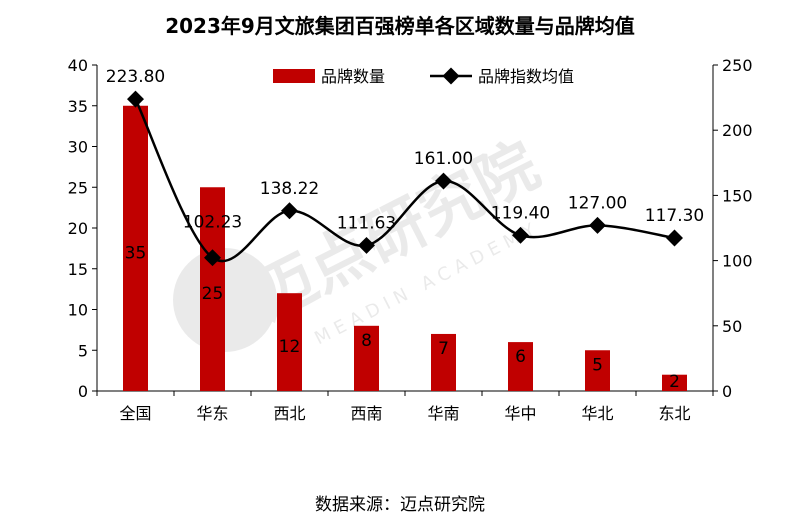 The width and height of the screenshot is (800, 531). Describe the element at coordinates (443, 413) in the screenshot. I see `x-tick-label: 华南` at that location.